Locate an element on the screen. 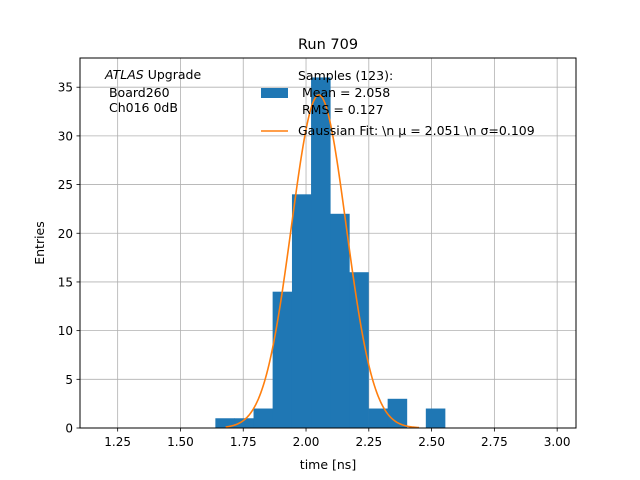  chart-title: Run 709 is located at coordinates (328, 45).